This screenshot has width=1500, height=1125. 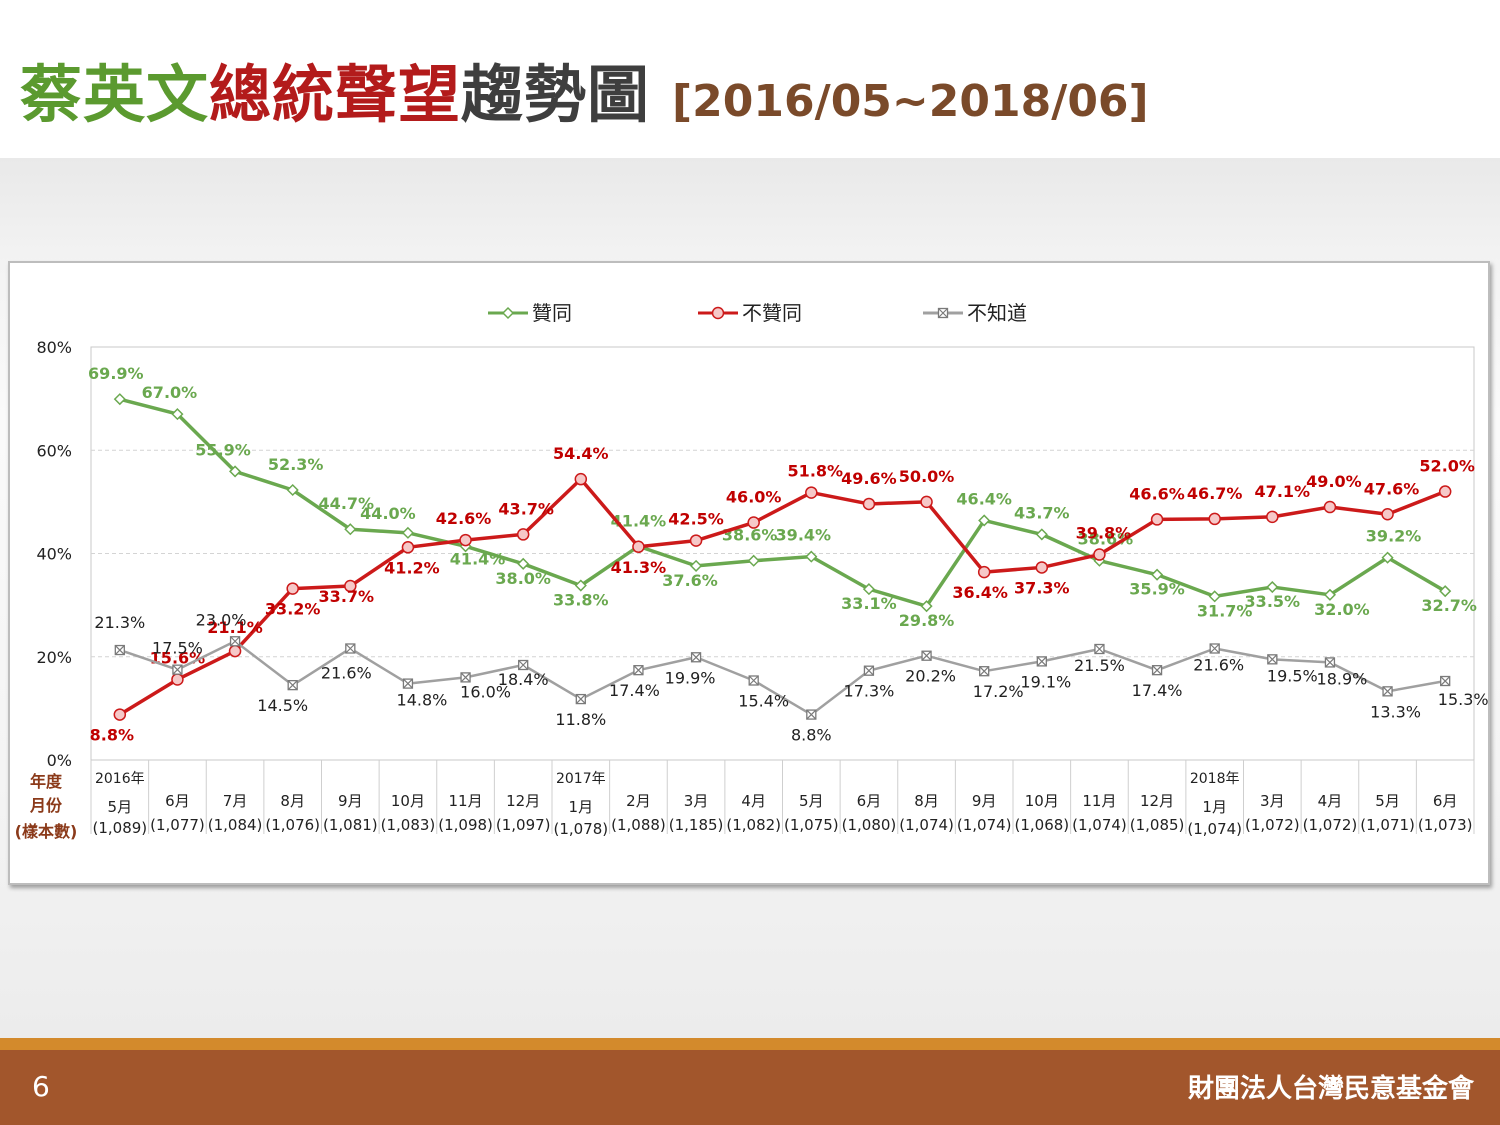 I want to click on data-label: 18.4%, so click(x=523, y=679).